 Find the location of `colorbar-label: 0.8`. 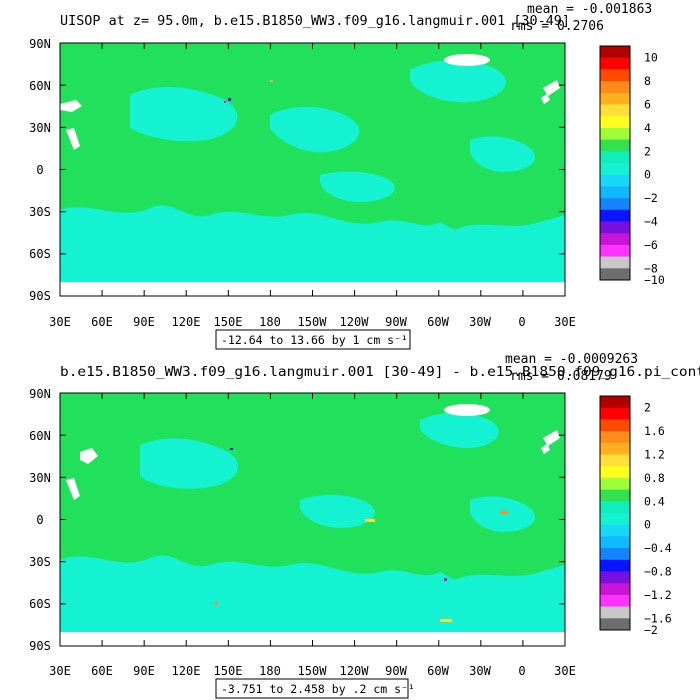

colorbar-label: 0.8 is located at coordinates (654, 478).